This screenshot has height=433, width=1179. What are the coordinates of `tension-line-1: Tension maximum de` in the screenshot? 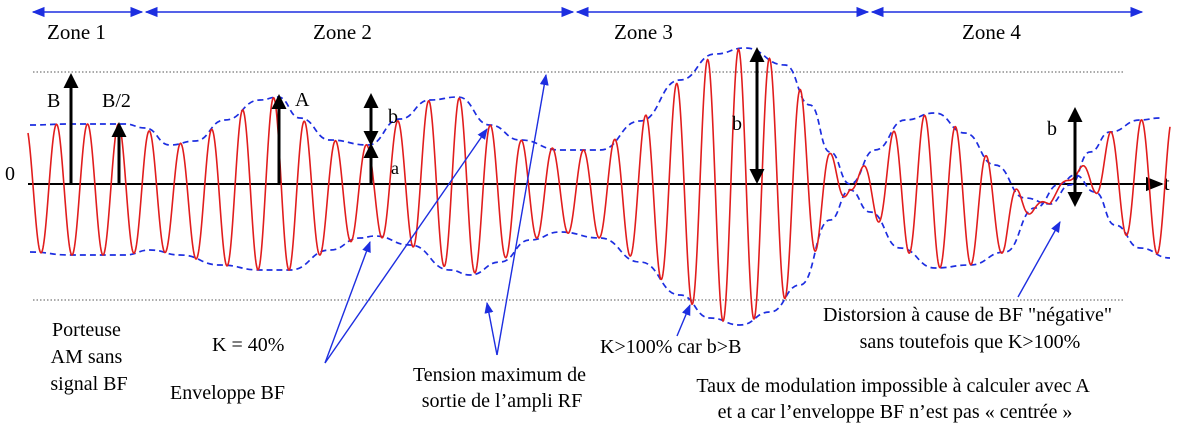 It's located at (499, 375).